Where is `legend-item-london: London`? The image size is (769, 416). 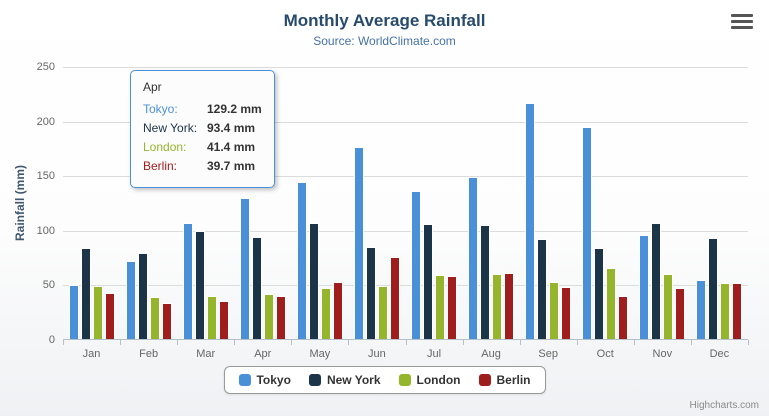 legend-item-london: London is located at coordinates (429, 380).